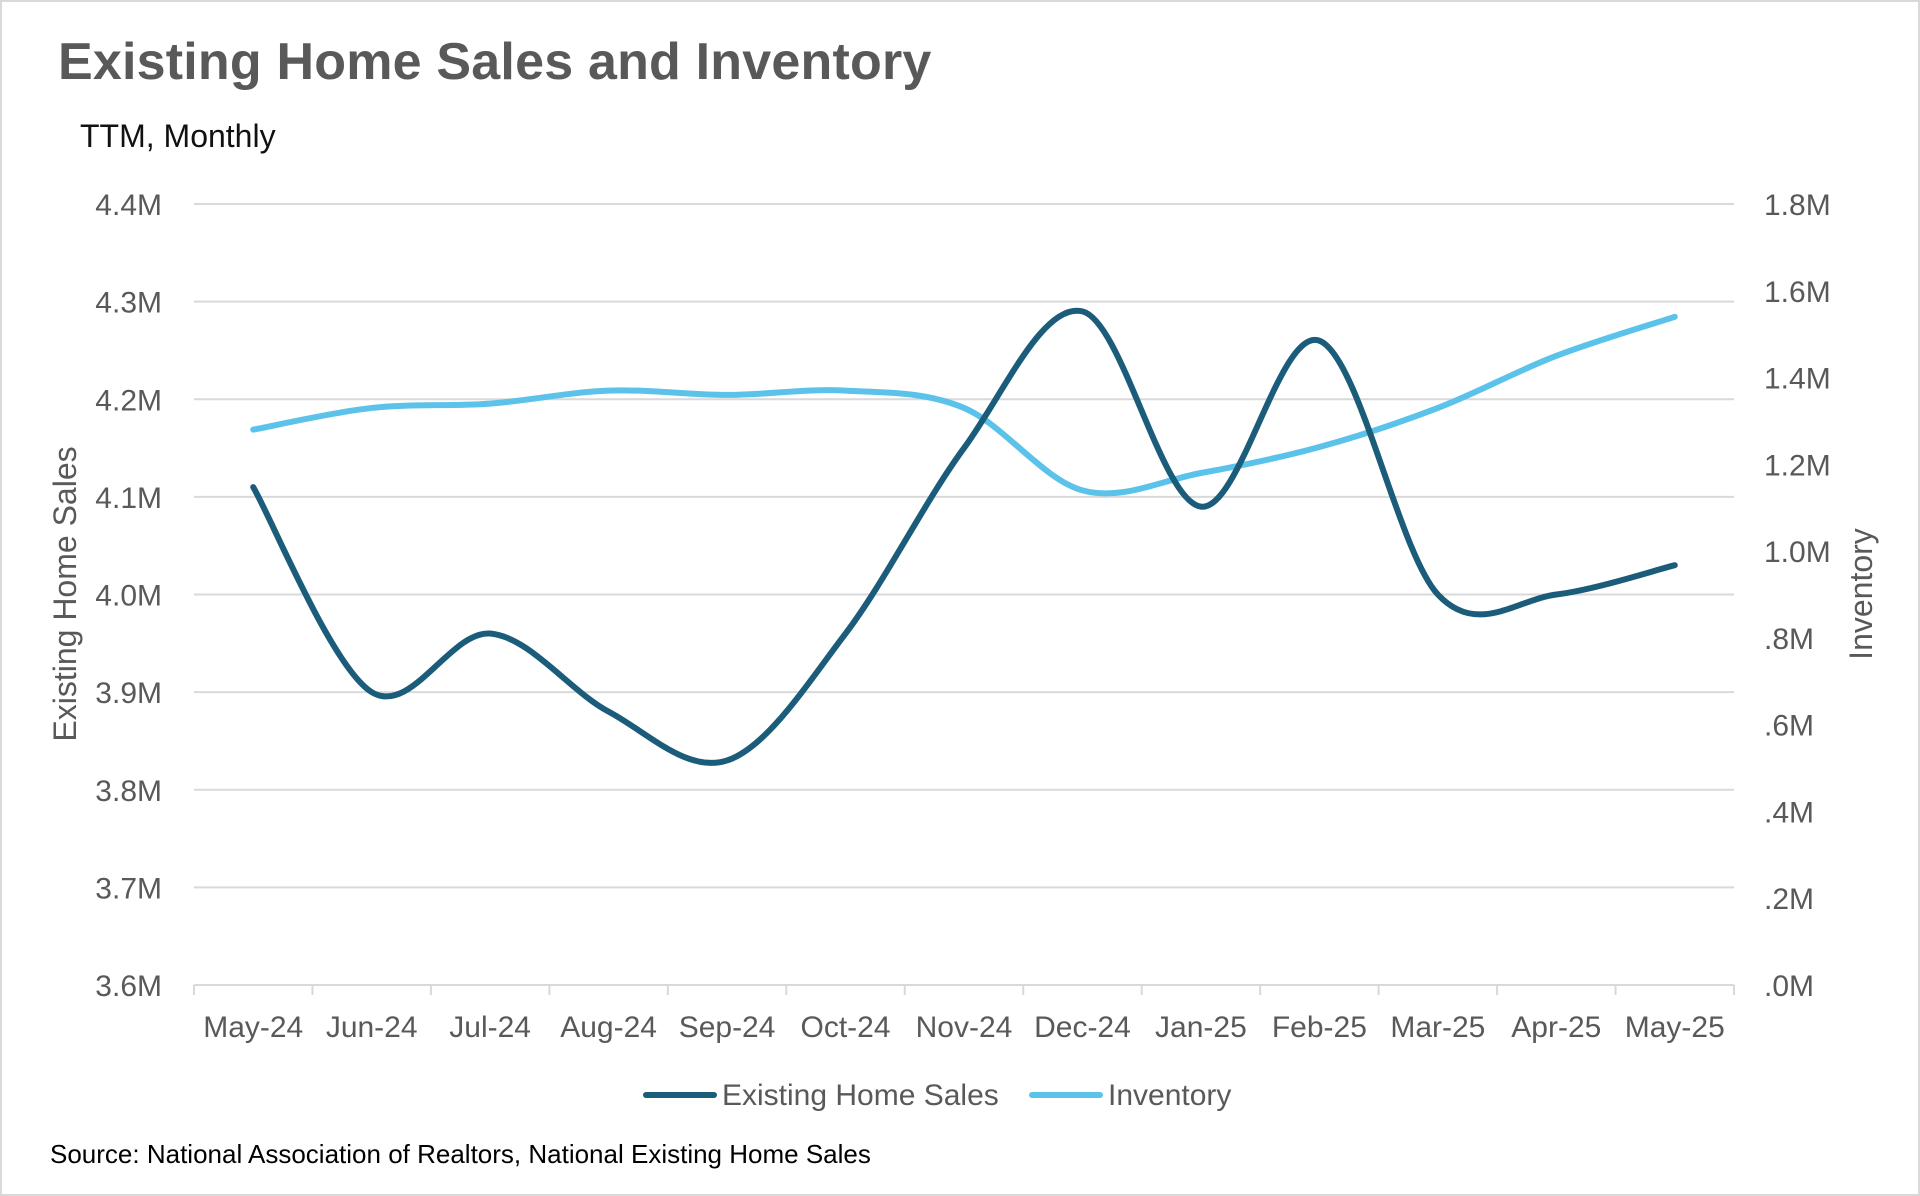 This screenshot has height=1196, width=1920. Describe the element at coordinates (1789, 639) in the screenshot. I see `right-tick-label: .8M` at that location.